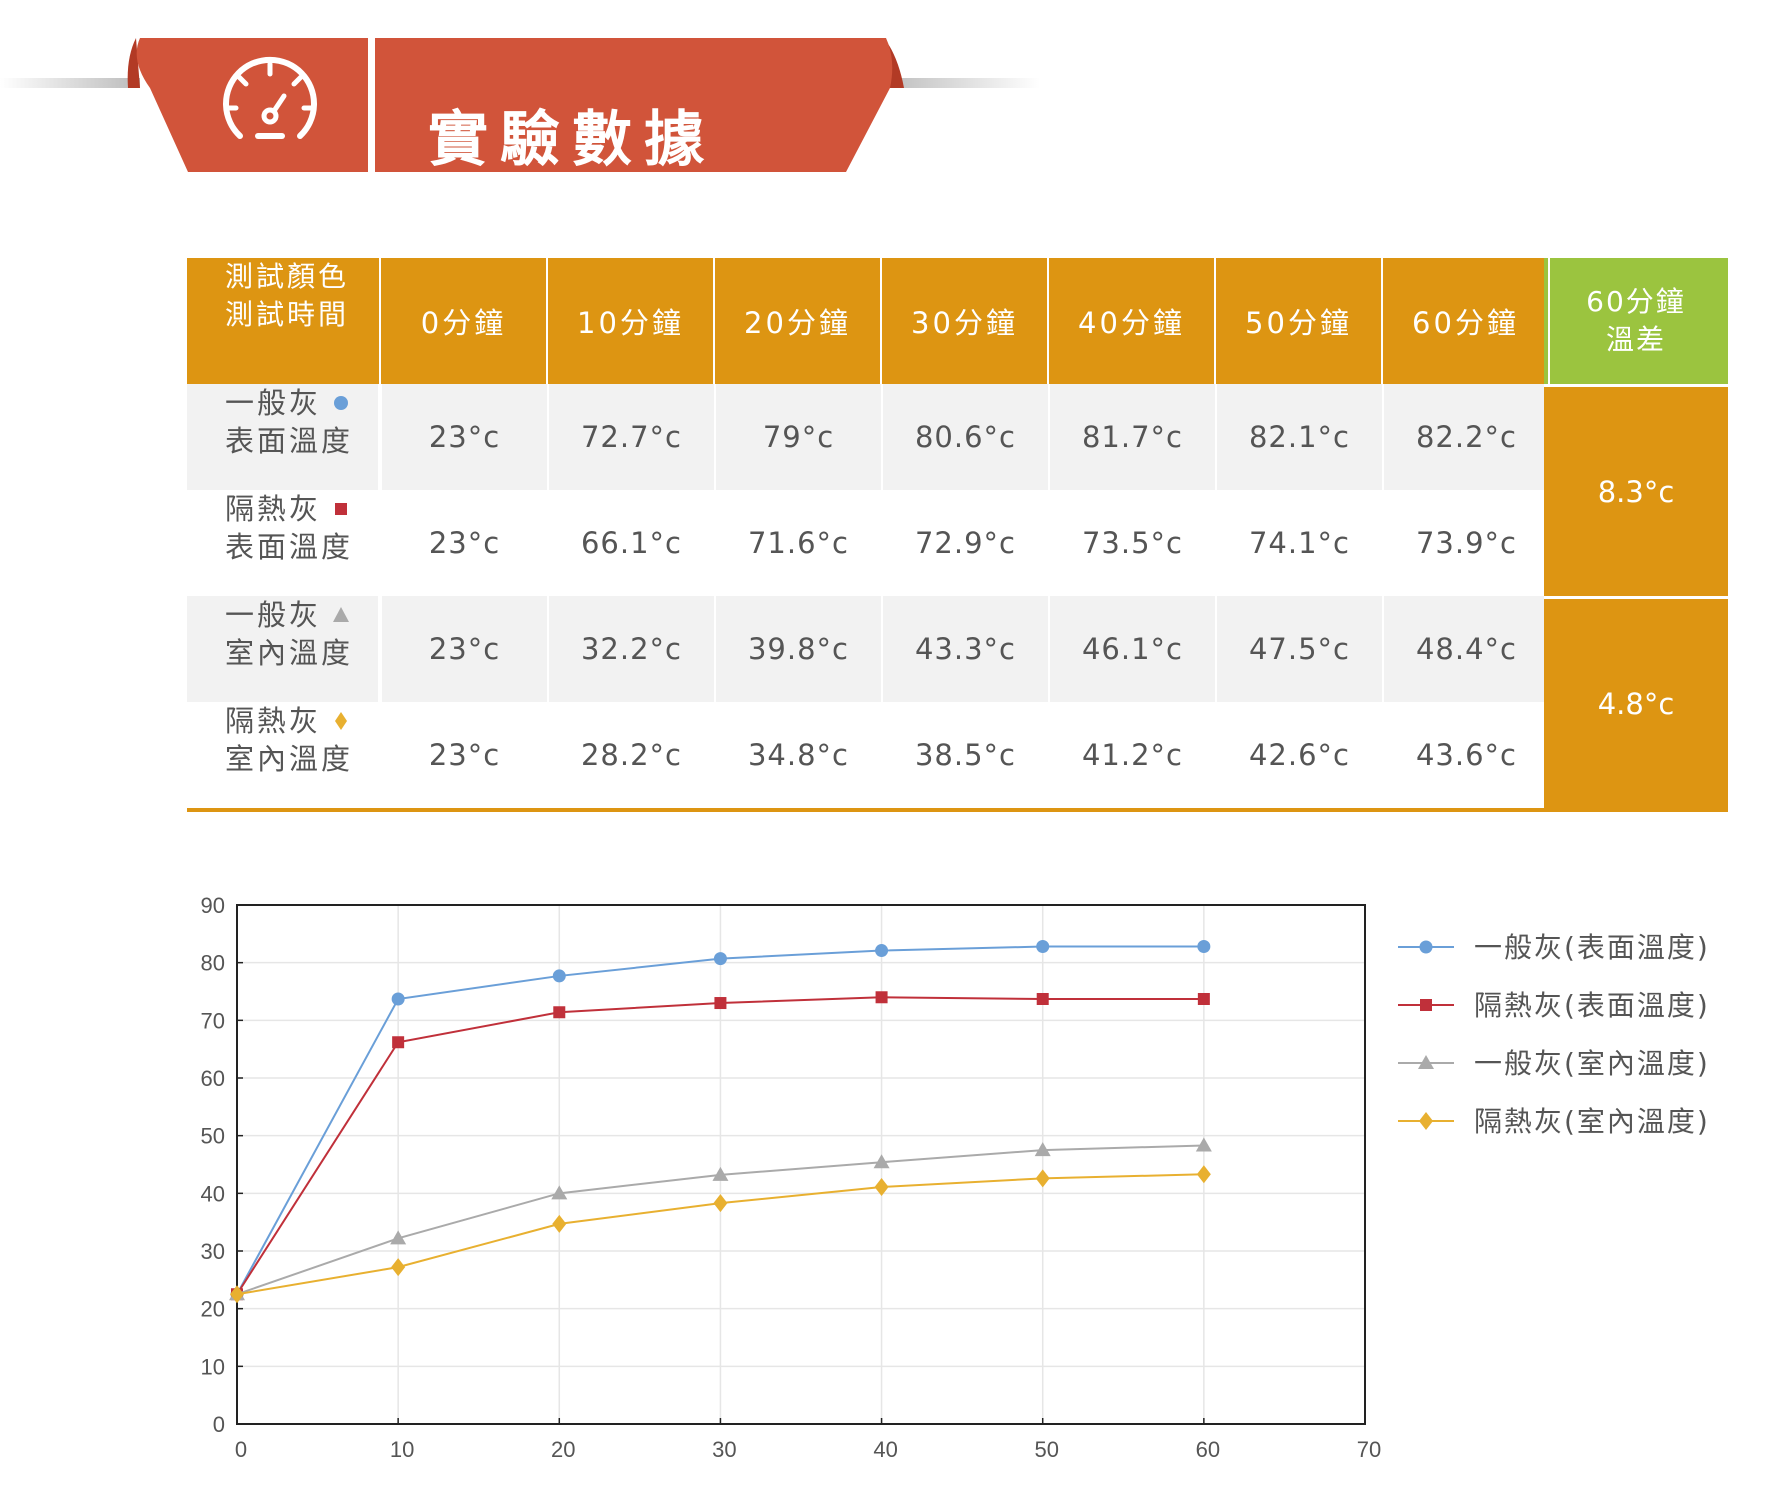  What do you see at coordinates (1132, 437) in the screenshot?
I see `cell-value: 81.7°c` at bounding box center [1132, 437].